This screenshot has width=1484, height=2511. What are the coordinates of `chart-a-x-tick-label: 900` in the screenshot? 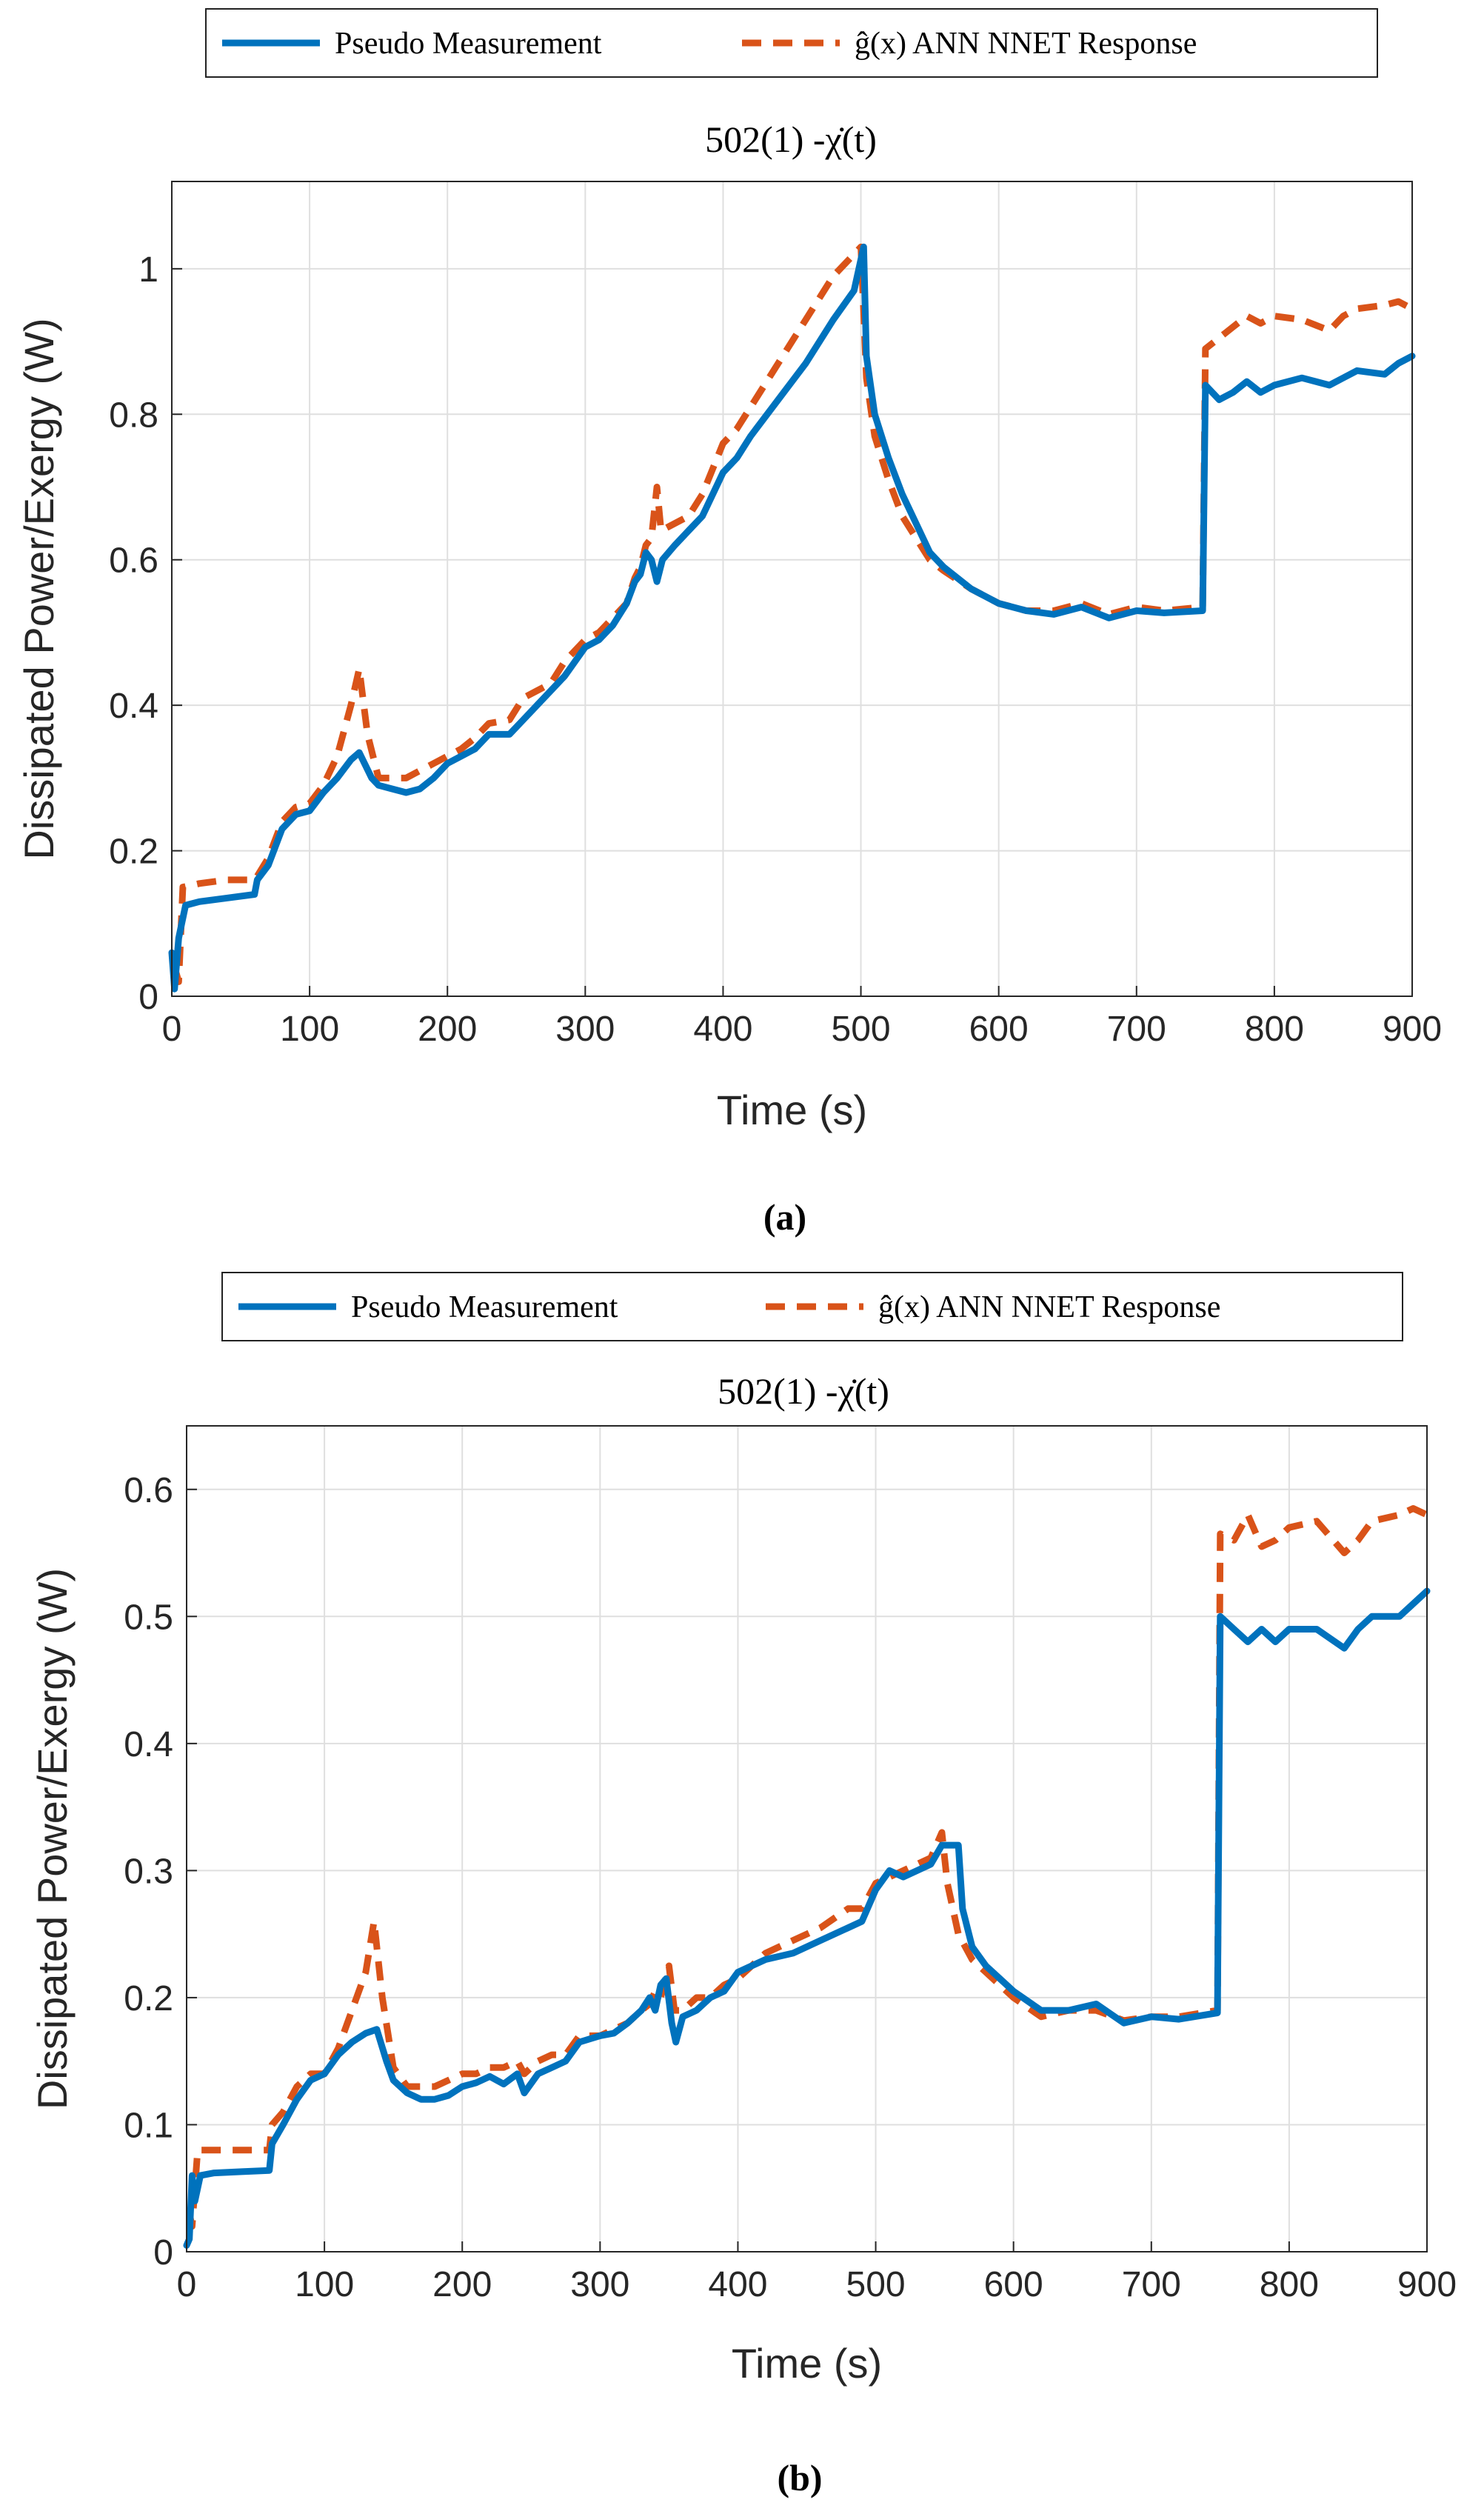 It's located at (1412, 1029).